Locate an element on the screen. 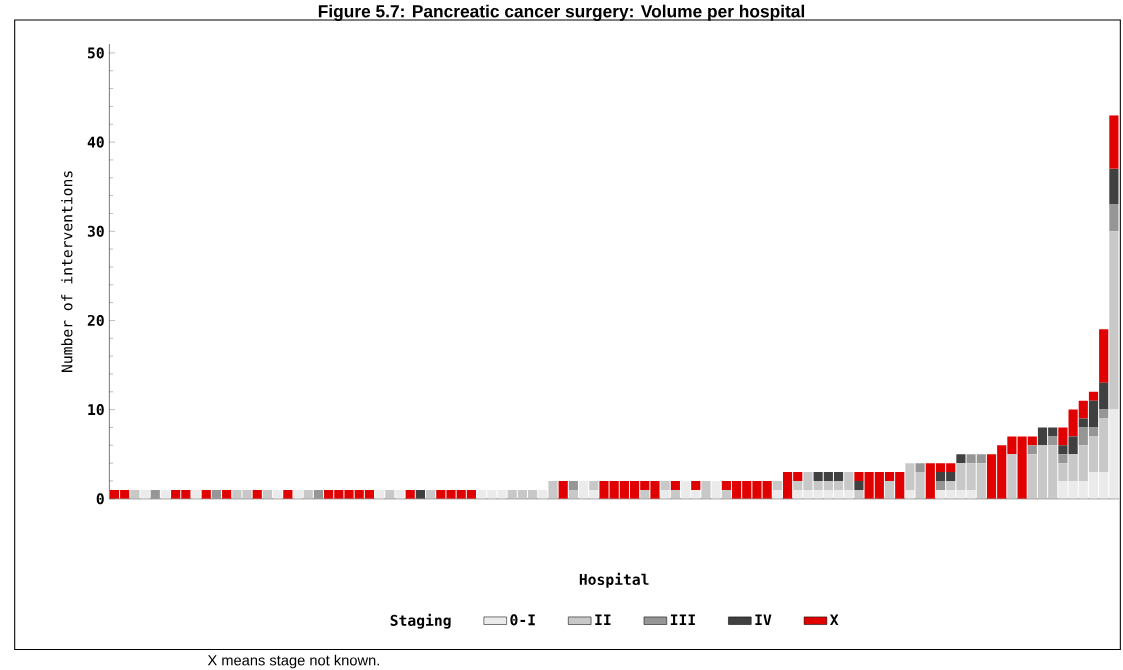  y-tick-label: 0 is located at coordinates (100, 499).